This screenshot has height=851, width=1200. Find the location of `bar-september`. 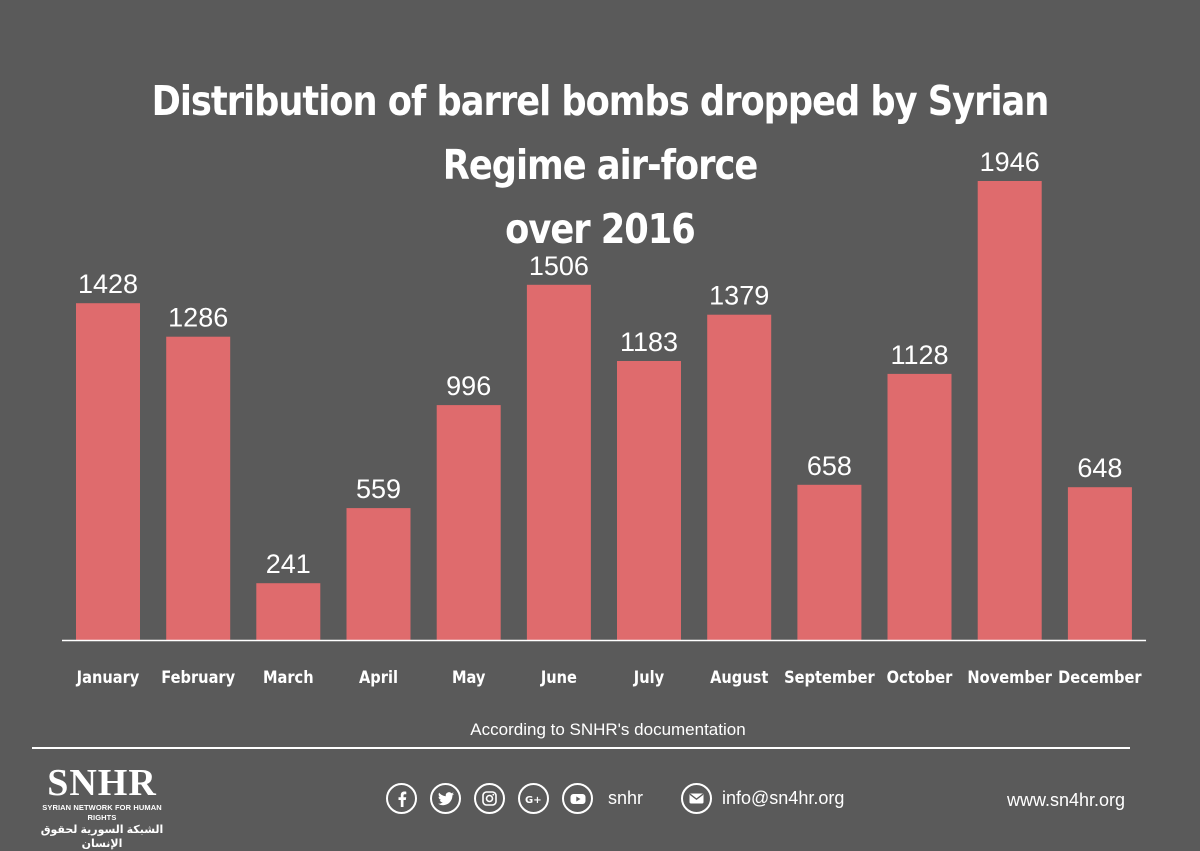

bar-september is located at coordinates (829, 562).